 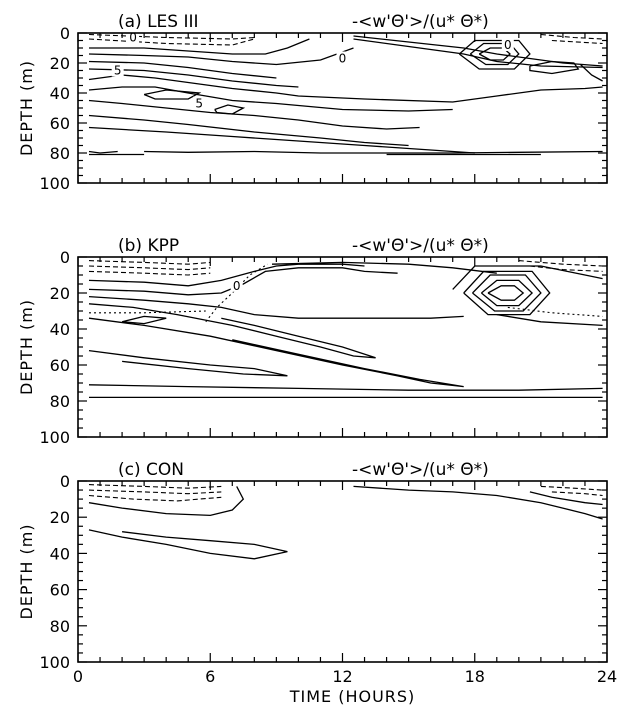 What do you see at coordinates (210, 676) in the screenshot?
I see `x-tick-label: 6` at bounding box center [210, 676].